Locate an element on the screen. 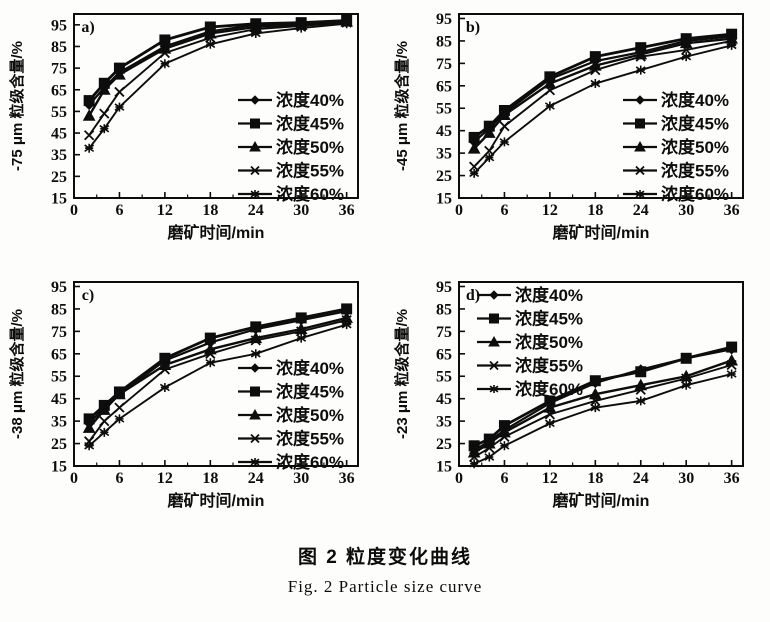 The image size is (770, 622). y-axis-title: -23 μm 粒级含量/% is located at coordinates (402, 374).